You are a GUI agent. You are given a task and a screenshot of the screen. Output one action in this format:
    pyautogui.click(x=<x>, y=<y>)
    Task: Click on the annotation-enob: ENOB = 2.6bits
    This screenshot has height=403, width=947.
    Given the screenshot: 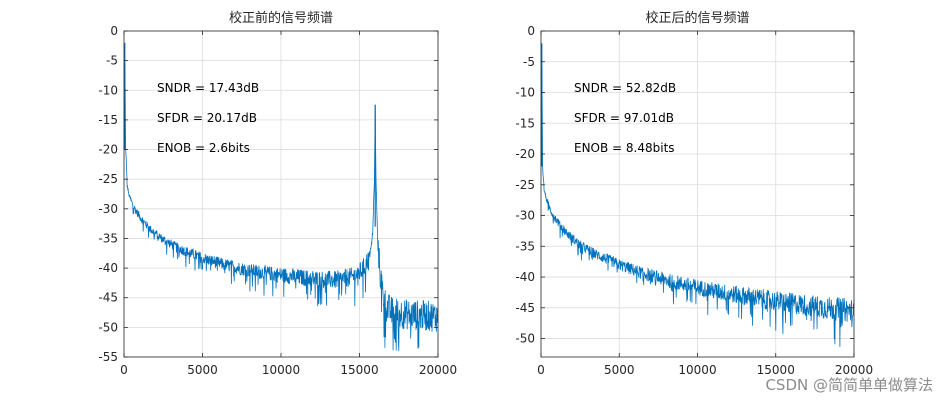 What is the action you would take?
    pyautogui.click(x=203, y=148)
    